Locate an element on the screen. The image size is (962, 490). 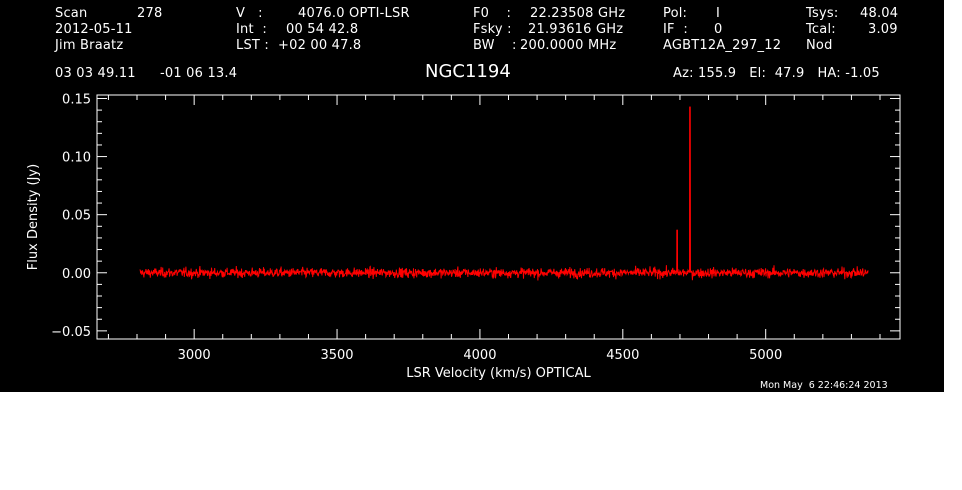
y-axis-label: Flux Density (Jy) is located at coordinates (33, 217).